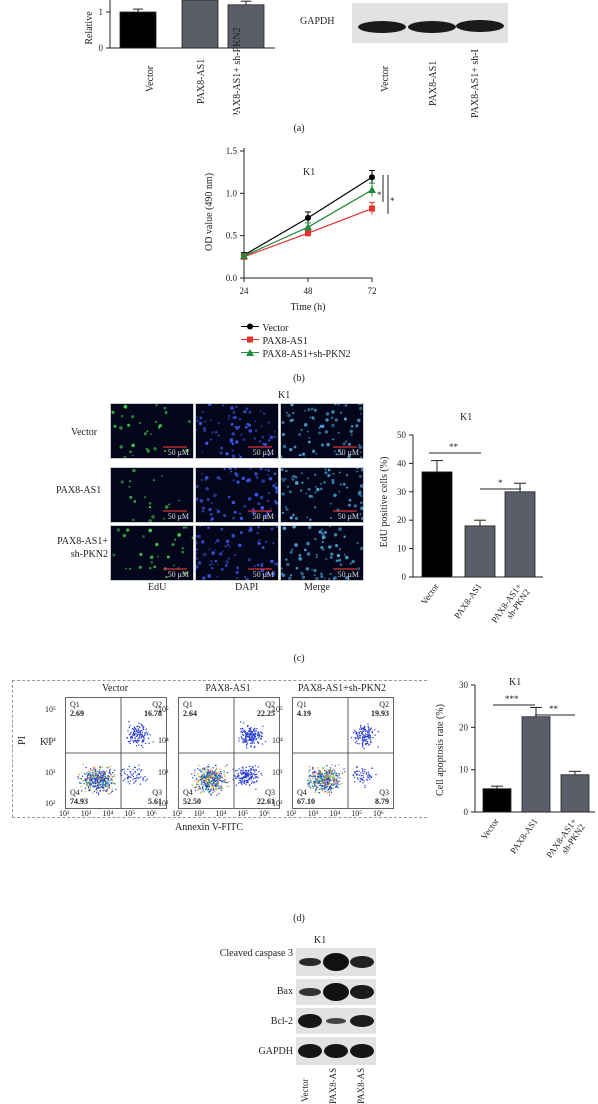 This screenshot has width=598, height=1104. Describe the element at coordinates (232, 236) in the screenshot. I see `y-tick-label: 0.5` at that location.